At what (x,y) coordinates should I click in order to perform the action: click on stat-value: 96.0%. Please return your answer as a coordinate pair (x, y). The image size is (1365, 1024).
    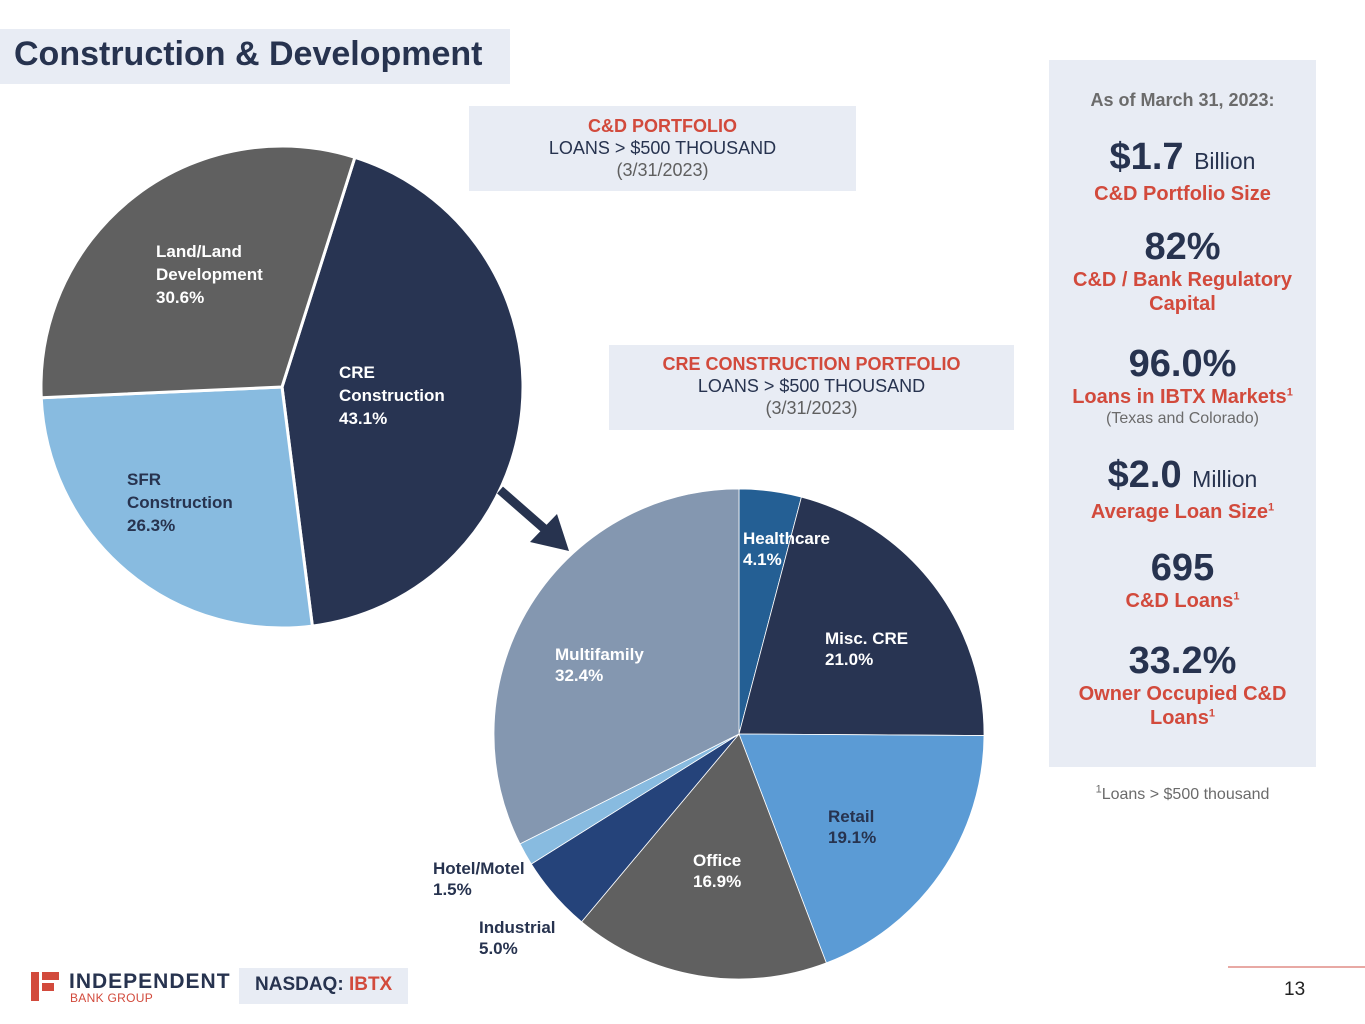
    Looking at the image, I should click on (1182, 364).